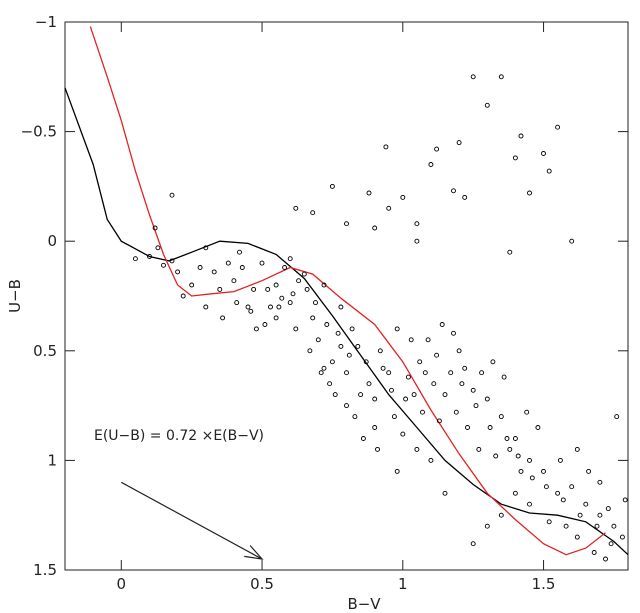  I want to click on x-tick-label: 0.5, so click(262, 584).